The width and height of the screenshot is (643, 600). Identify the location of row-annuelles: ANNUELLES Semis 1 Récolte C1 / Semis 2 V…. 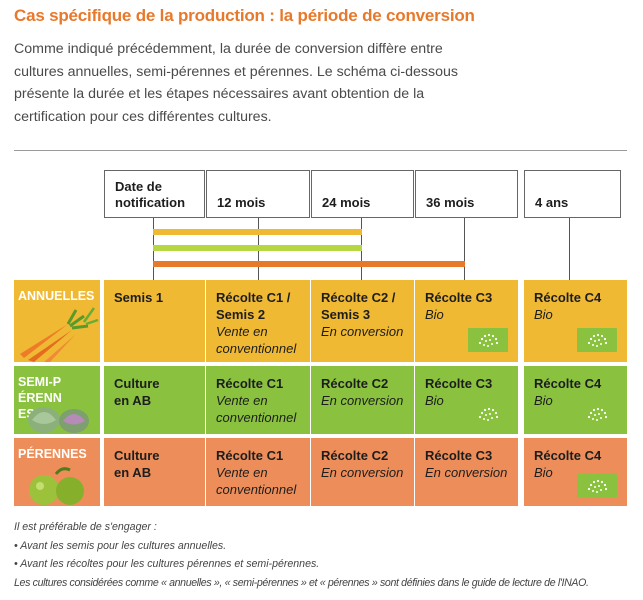
(320, 321).